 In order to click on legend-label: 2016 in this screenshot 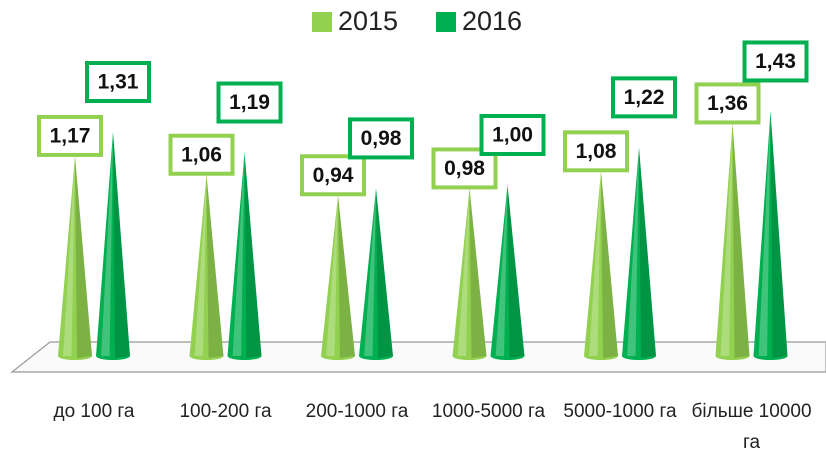, I will do `click(492, 21)`.